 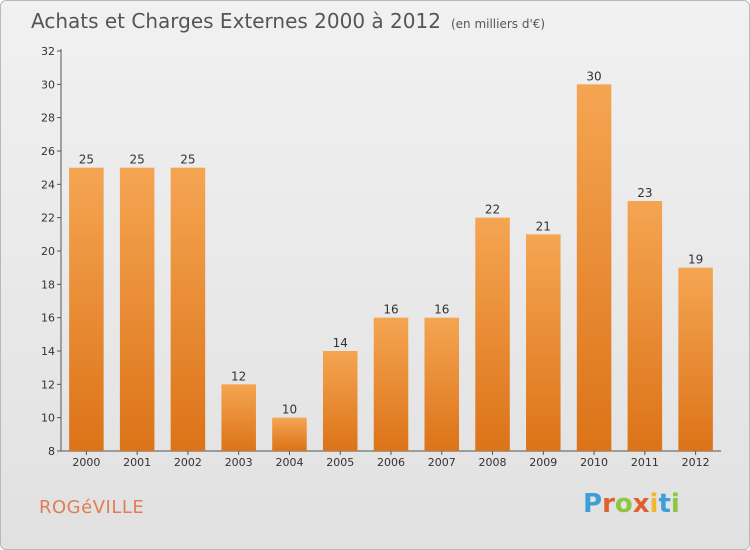 I want to click on x-tick-label: 2006, so click(x=391, y=462).